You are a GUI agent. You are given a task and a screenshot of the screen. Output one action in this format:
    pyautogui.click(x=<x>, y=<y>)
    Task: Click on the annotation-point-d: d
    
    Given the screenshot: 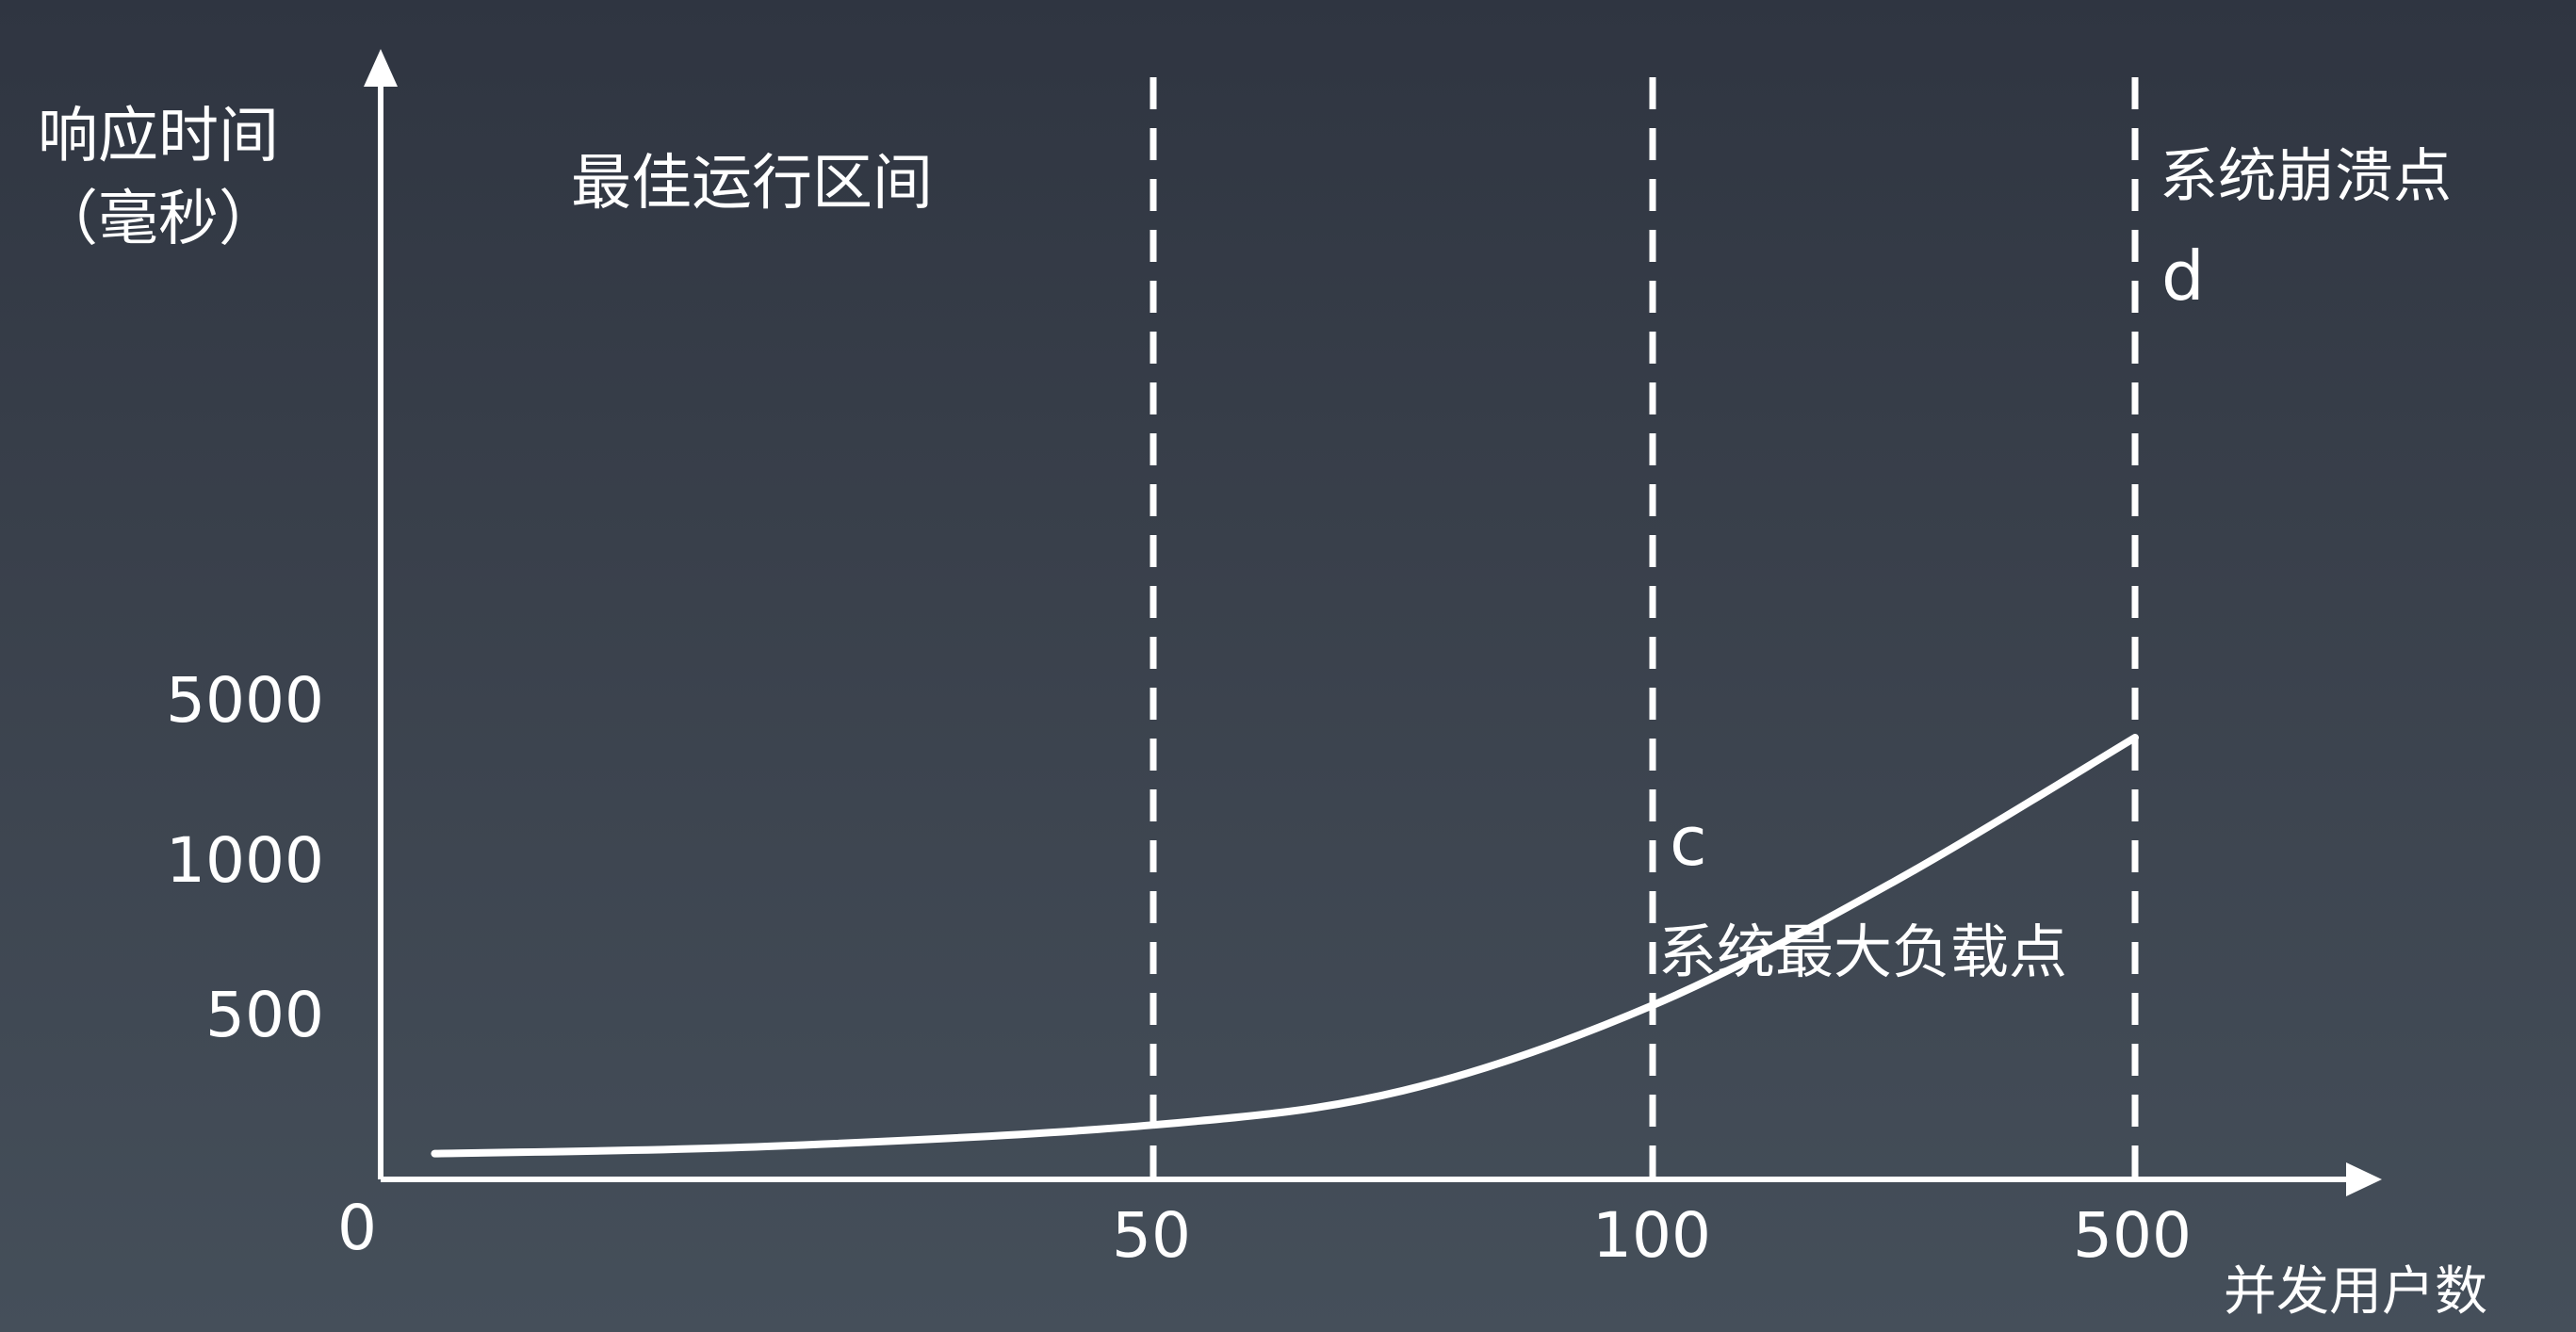 What is the action you would take?
    pyautogui.click(x=2183, y=276)
    